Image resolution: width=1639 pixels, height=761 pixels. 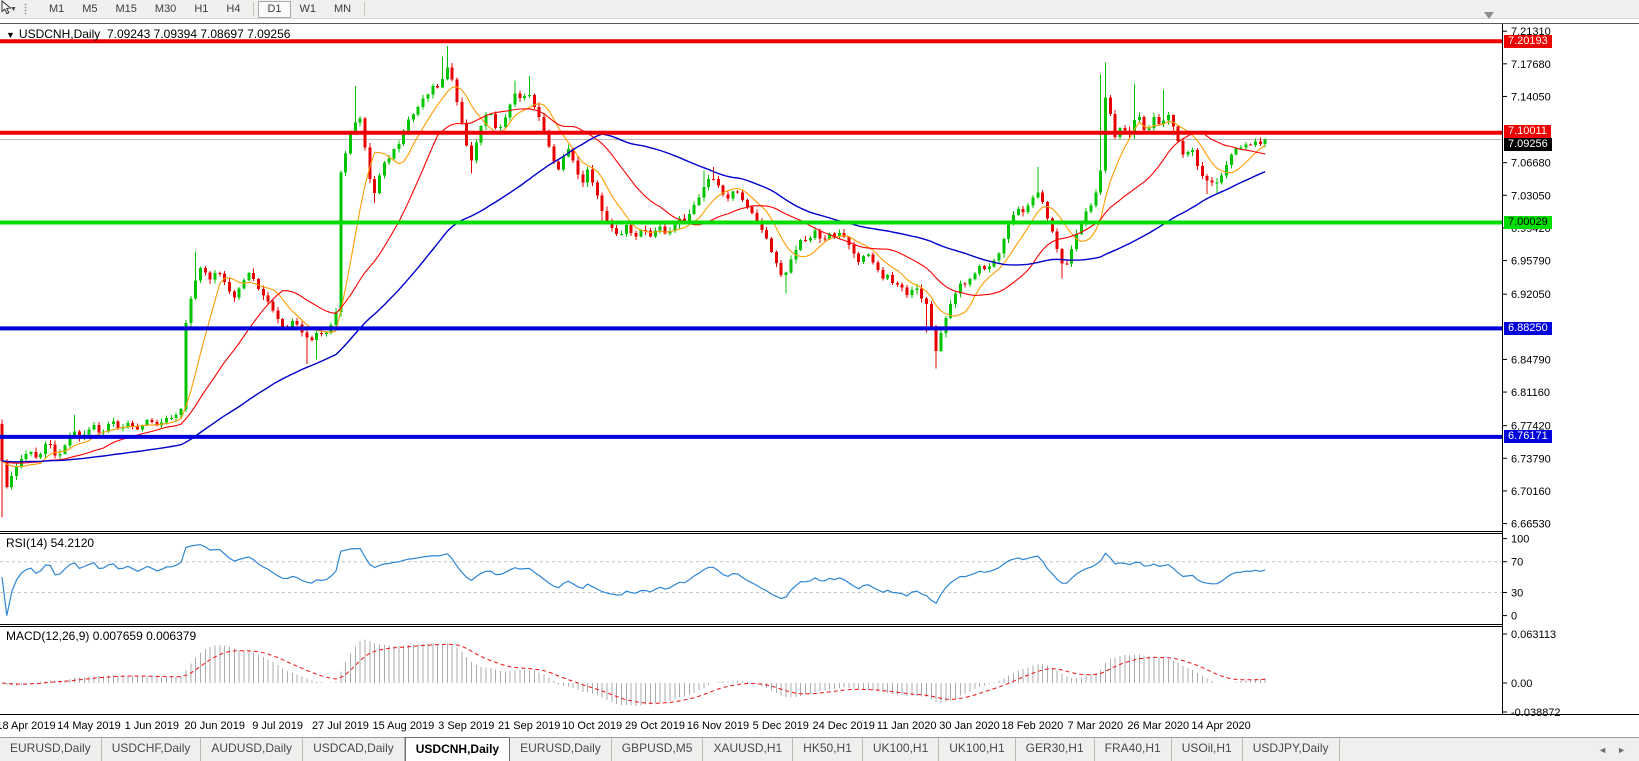 I want to click on date-label: 20 Jun 2019, so click(x=214, y=726).